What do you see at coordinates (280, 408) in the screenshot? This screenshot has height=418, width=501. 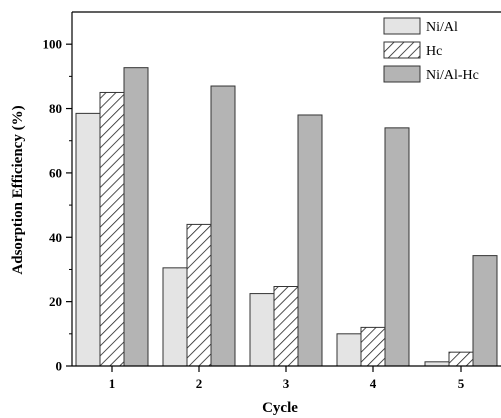 I see `x-axis-title: Cycle` at bounding box center [280, 408].